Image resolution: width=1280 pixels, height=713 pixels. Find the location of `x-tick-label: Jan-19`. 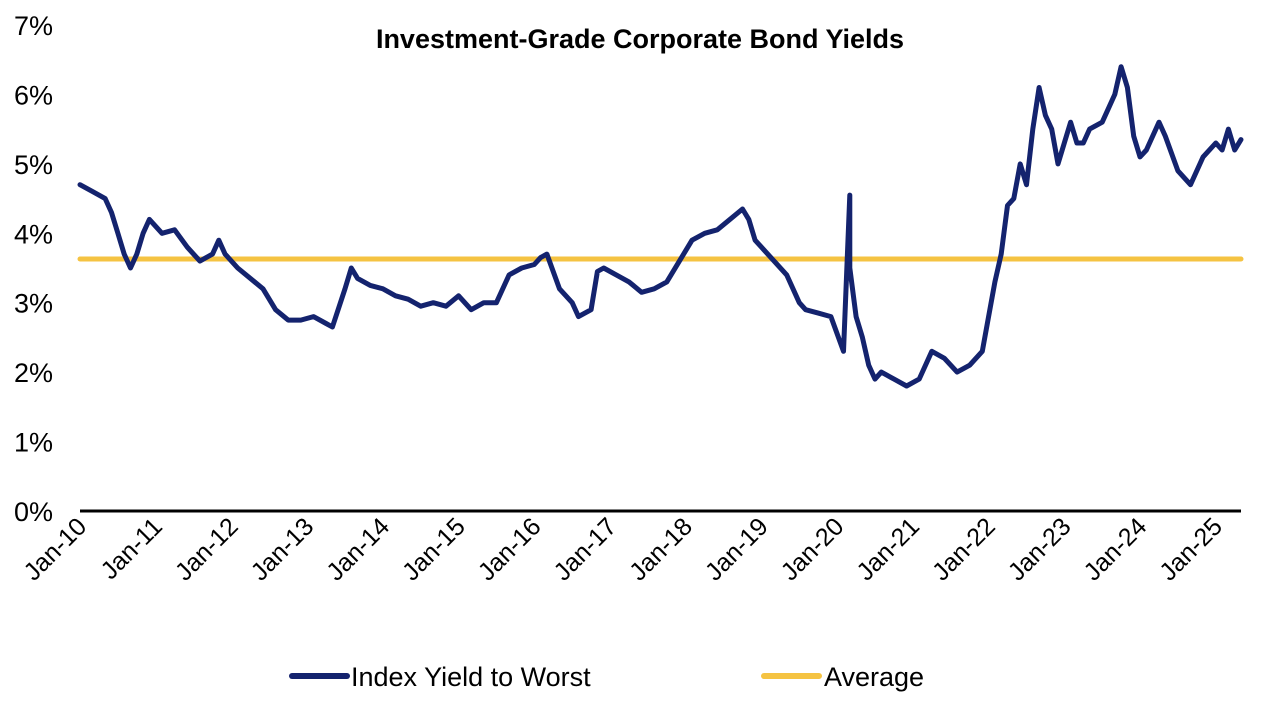

x-tick-label: Jan-19 is located at coordinates (737, 549).